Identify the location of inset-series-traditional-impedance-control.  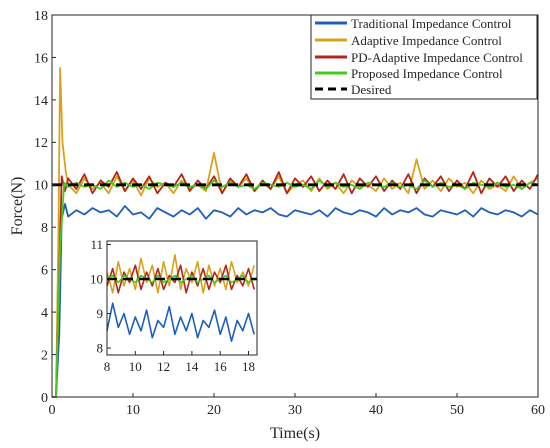
(180, 322).